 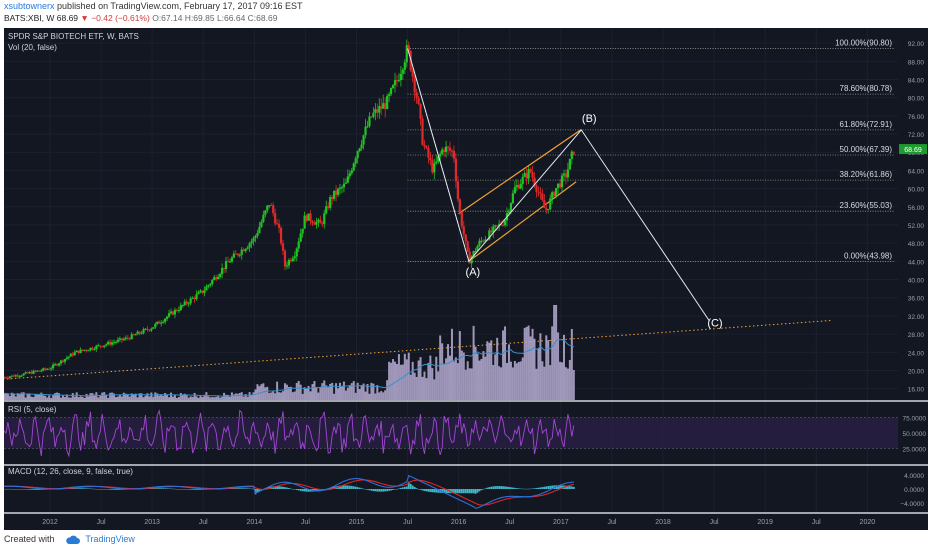 I want to click on last-price-tag, so click(x=913, y=149).